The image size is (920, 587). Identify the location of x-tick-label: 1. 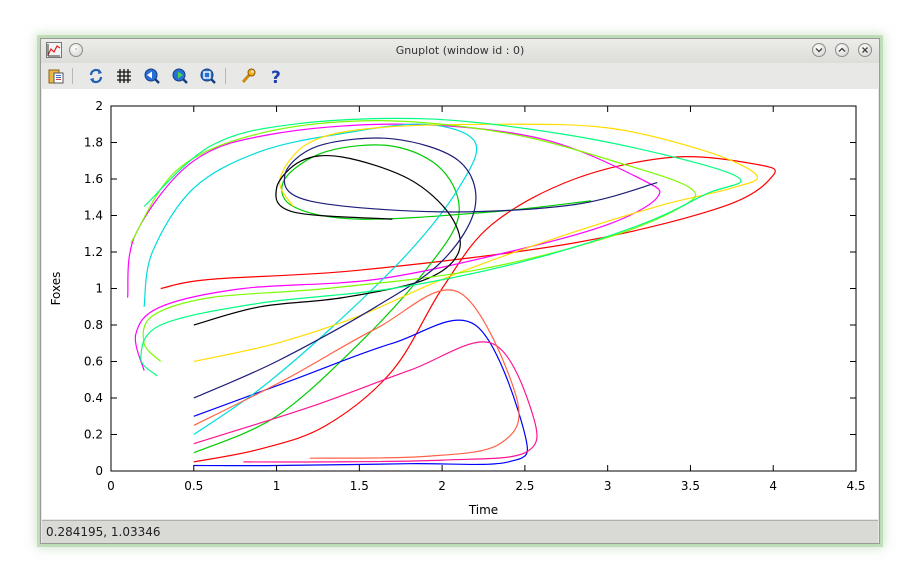
(277, 486).